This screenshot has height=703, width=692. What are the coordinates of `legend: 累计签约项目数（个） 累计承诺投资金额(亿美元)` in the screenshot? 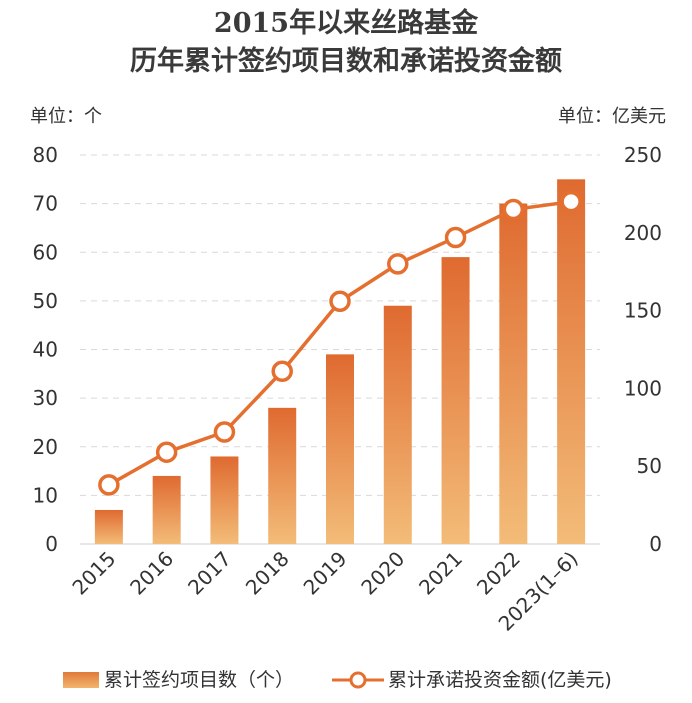 It's located at (346, 679).